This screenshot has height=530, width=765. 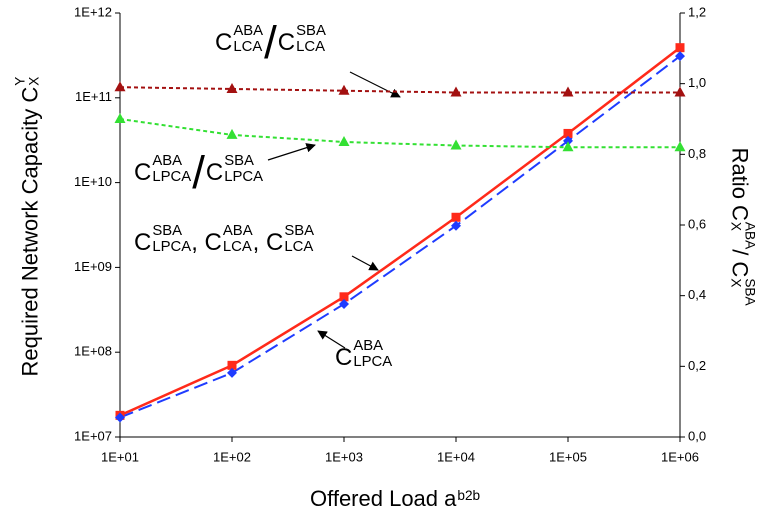 I want to click on text: Required Network Capacity C, so click(x=29, y=231).